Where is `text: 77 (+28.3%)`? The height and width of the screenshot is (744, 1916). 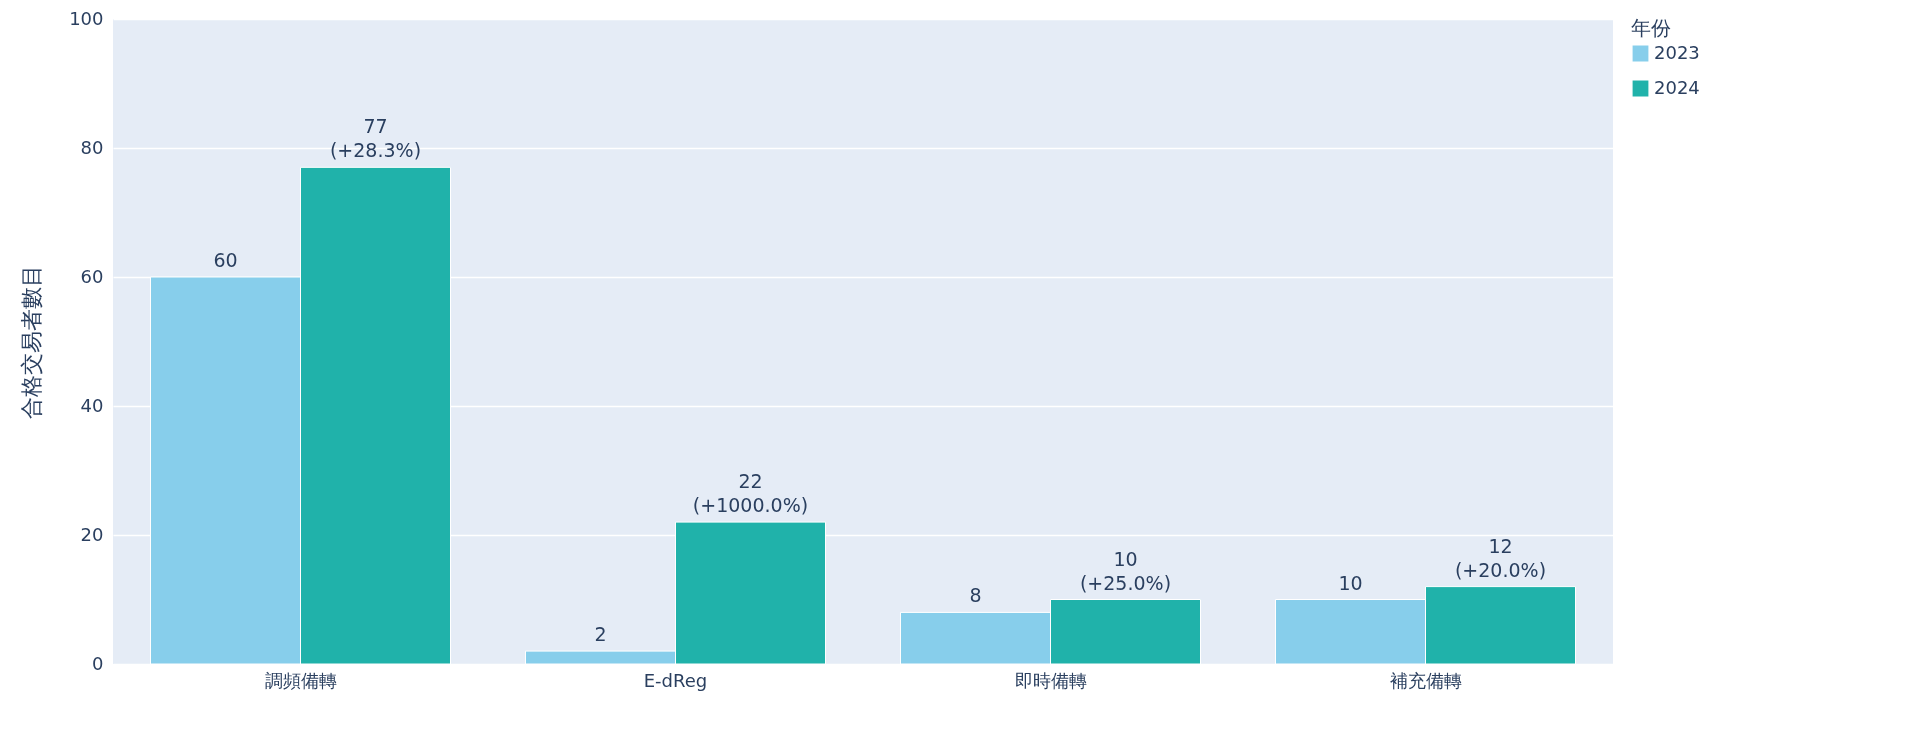 text: 77 (+28.3%) is located at coordinates (375, 138).